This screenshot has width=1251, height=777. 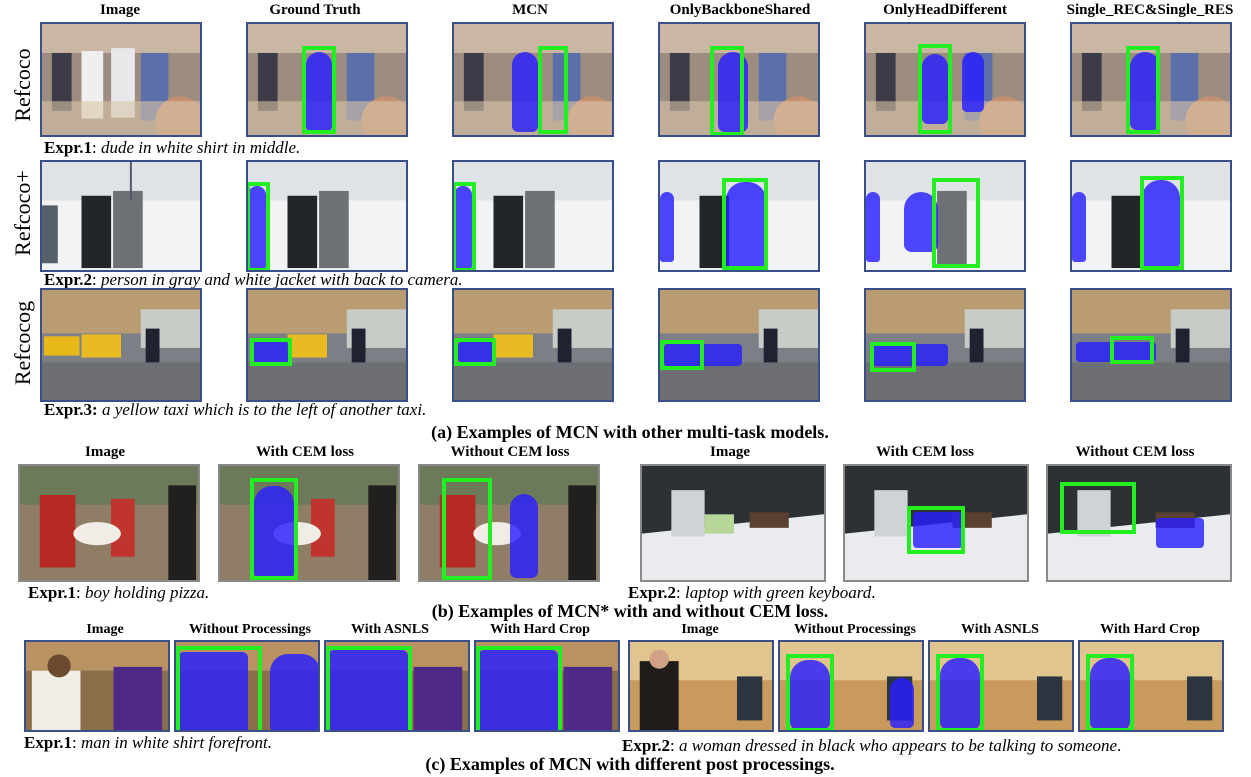 What do you see at coordinates (1151, 686) in the screenshot?
I see `photo-c-woman-with-hard-crop` at bounding box center [1151, 686].